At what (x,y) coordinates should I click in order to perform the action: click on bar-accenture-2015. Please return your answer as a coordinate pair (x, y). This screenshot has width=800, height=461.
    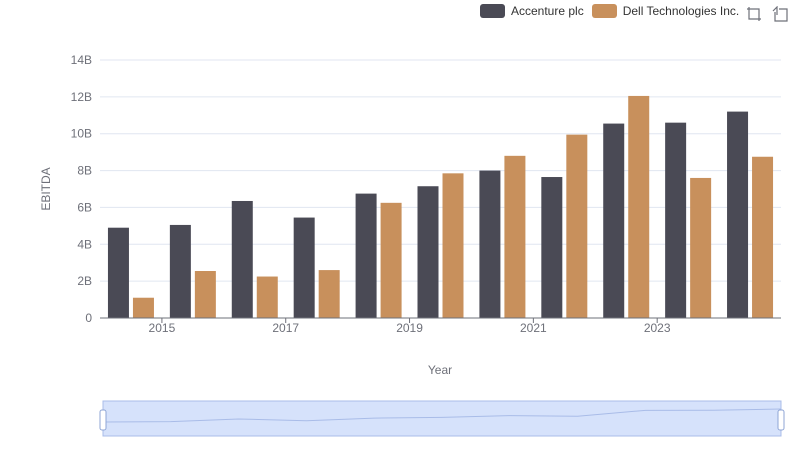
    Looking at the image, I should click on (180, 271).